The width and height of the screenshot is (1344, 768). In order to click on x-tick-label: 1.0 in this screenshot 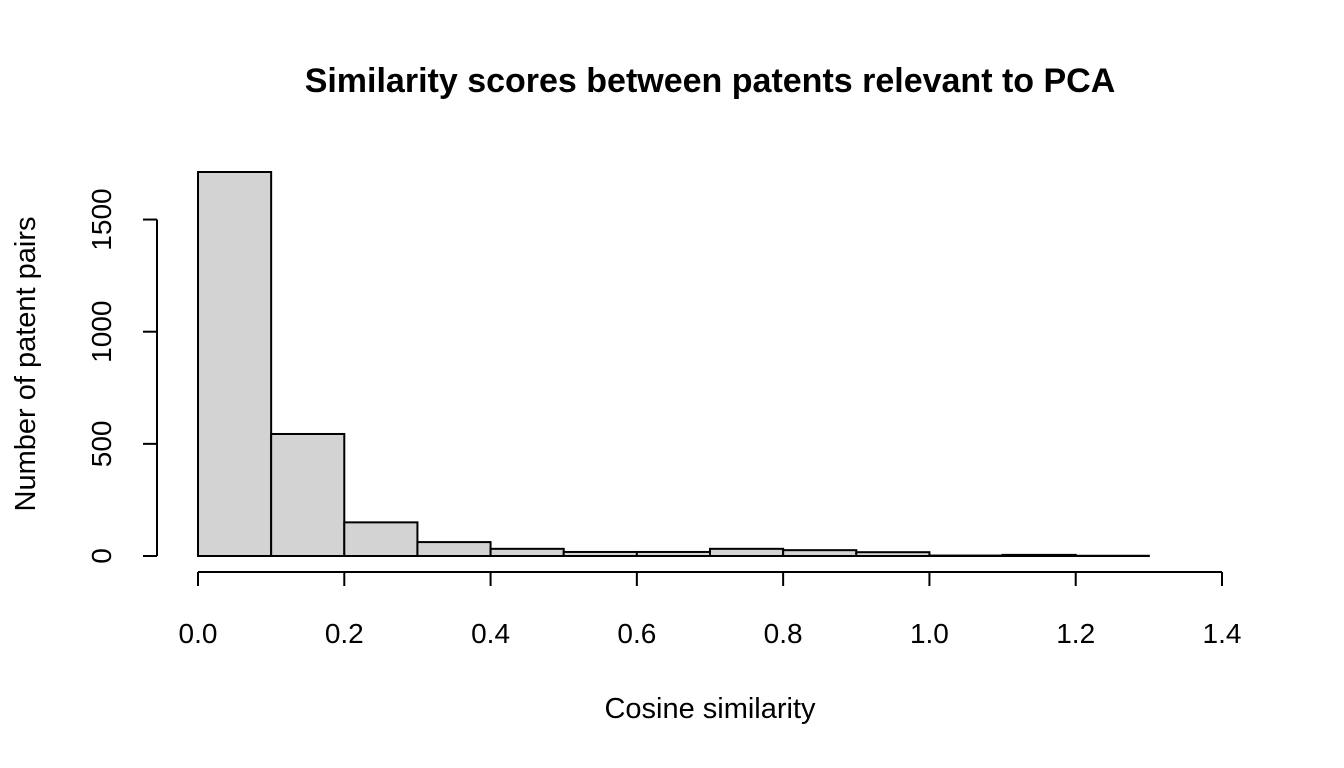, I will do `click(929, 633)`.